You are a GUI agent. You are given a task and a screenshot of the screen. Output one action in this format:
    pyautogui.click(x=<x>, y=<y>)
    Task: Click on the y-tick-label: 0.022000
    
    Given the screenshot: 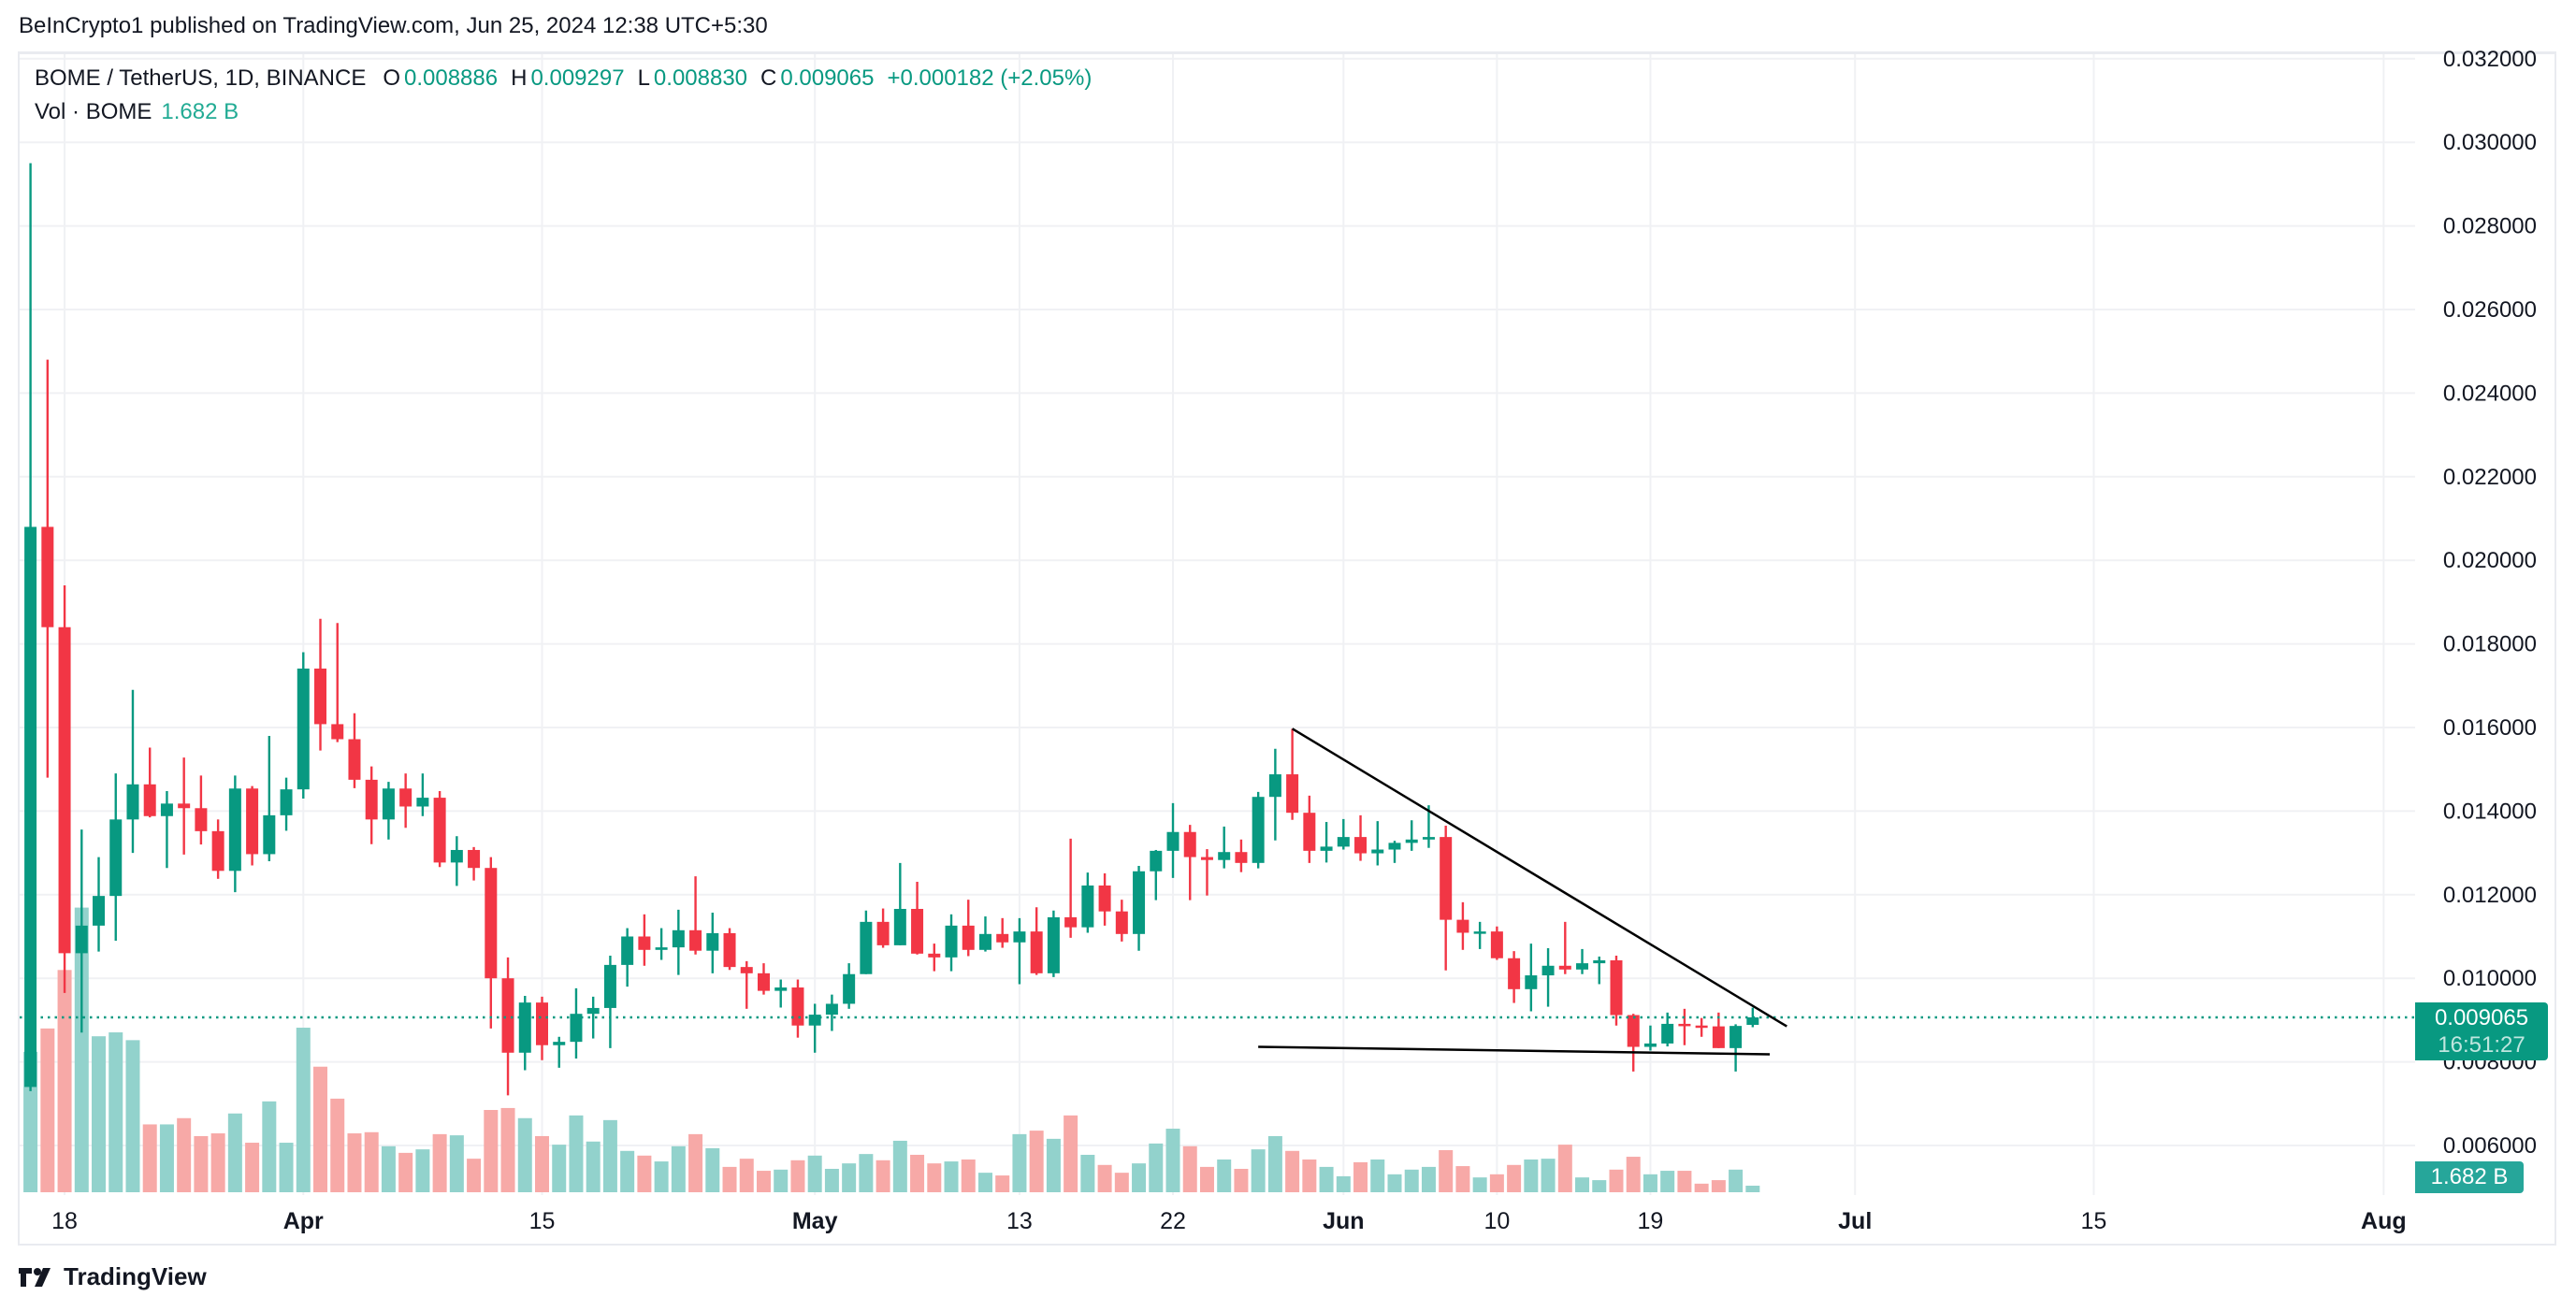 What is the action you would take?
    pyautogui.click(x=2490, y=478)
    